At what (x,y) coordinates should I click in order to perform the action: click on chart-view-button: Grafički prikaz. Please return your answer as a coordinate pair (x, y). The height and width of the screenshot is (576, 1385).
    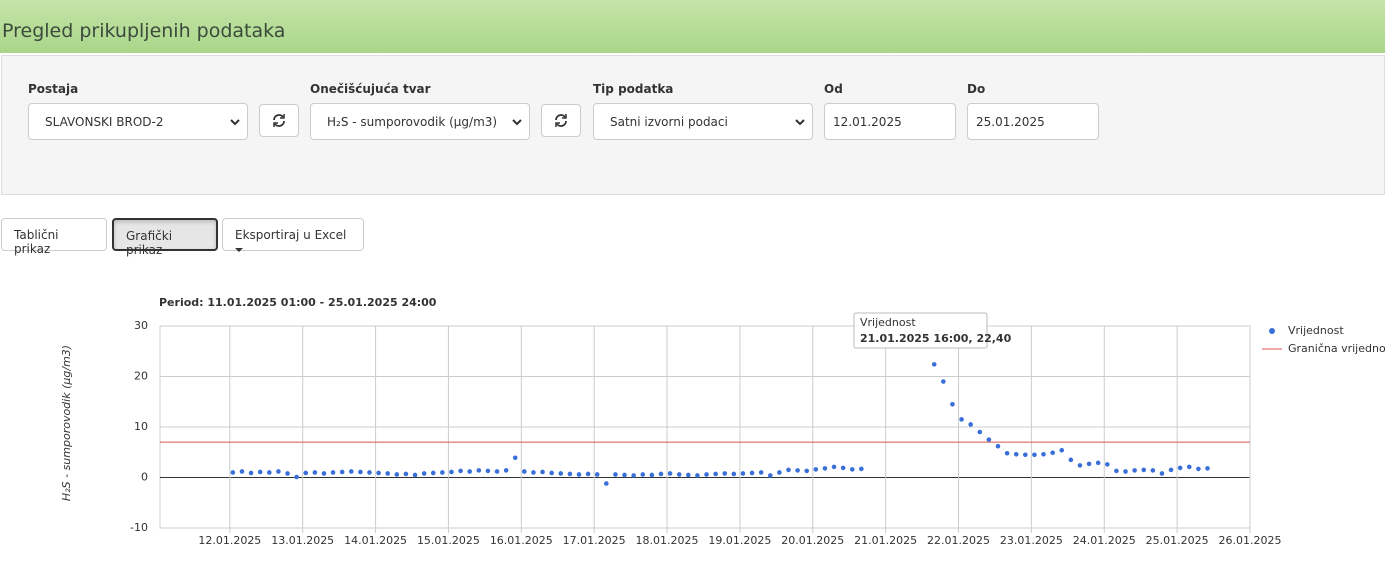
    Looking at the image, I should click on (165, 237).